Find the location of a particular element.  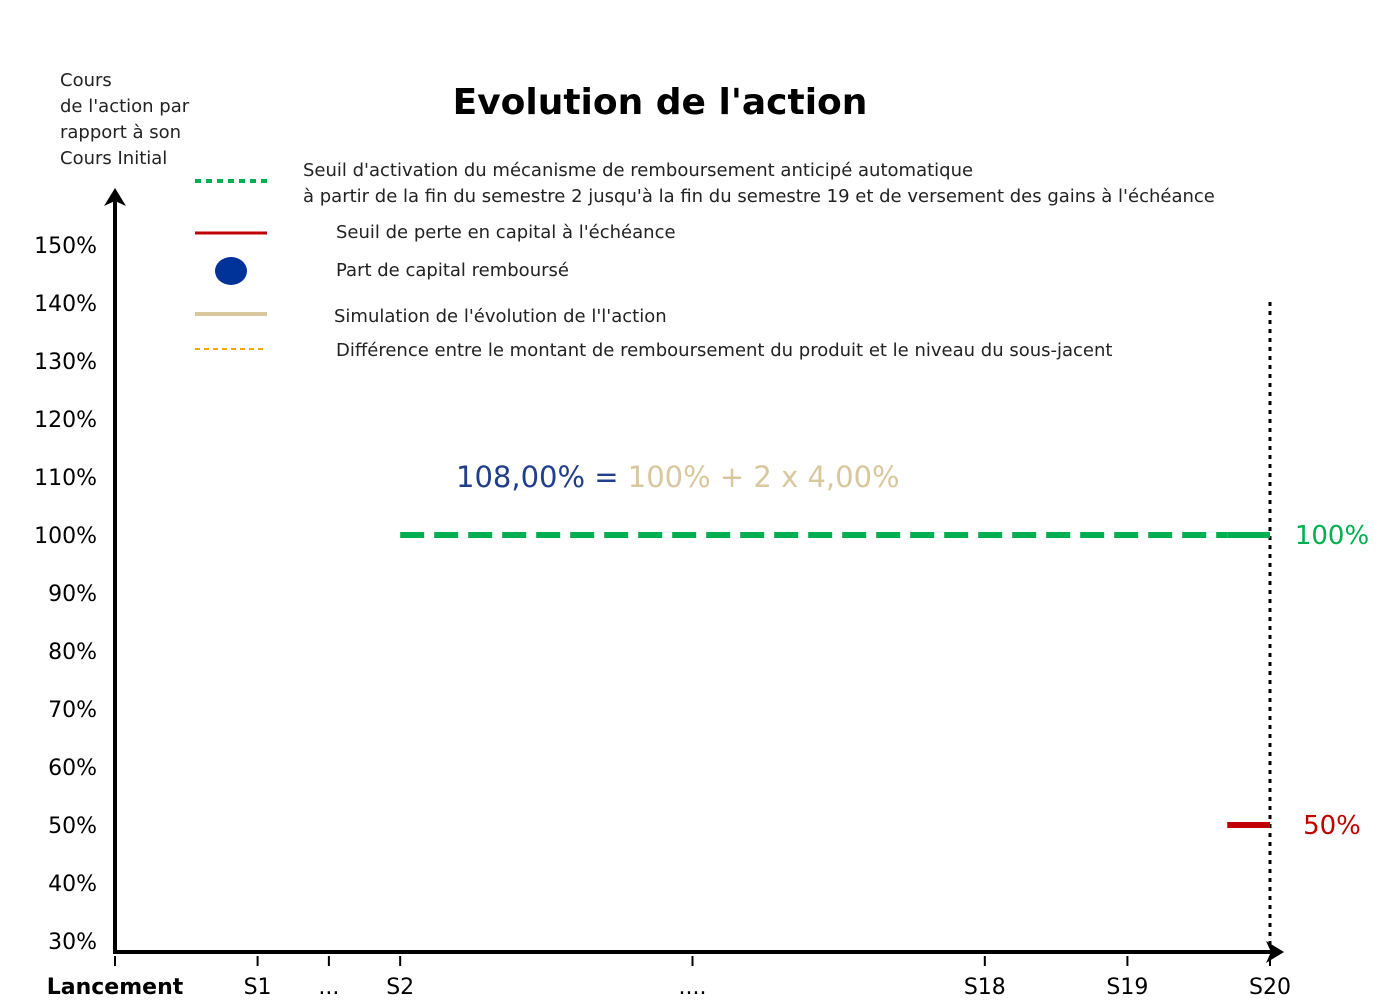

y-axis-label-line: Cours is located at coordinates (86, 80).